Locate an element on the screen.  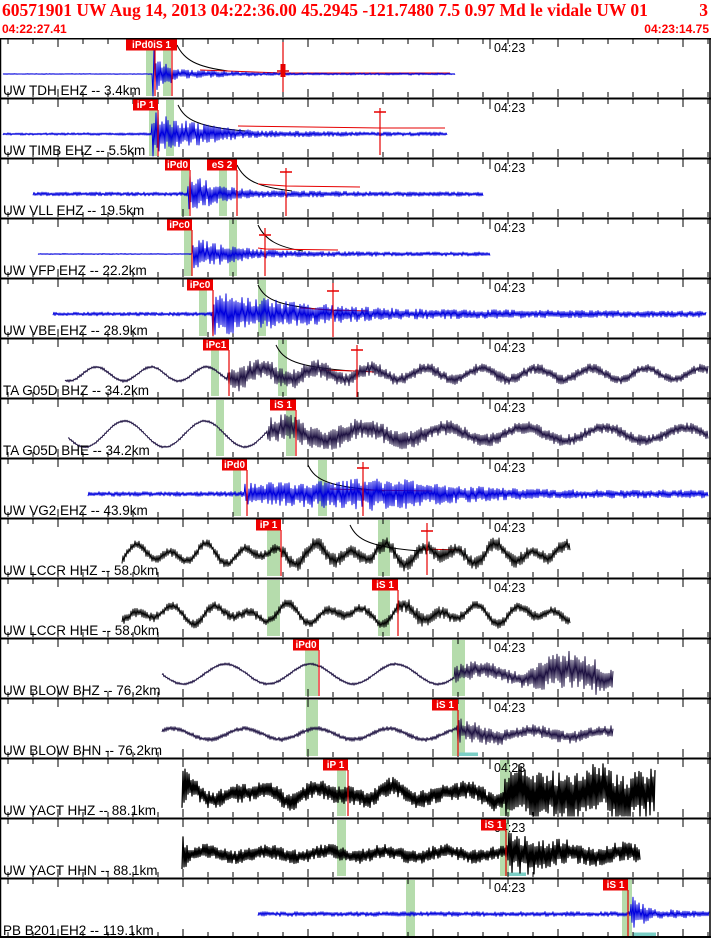
station-label: UW VFP EHZ -- 22.2km is located at coordinates (75, 270).